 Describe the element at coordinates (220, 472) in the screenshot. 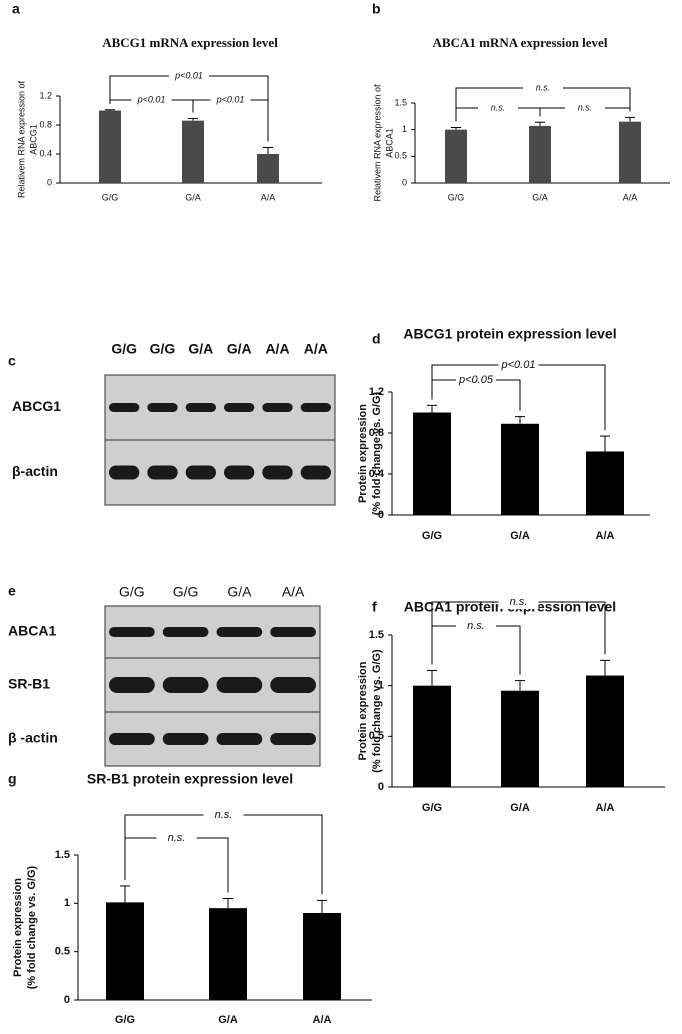

I see `blot-panel` at that location.